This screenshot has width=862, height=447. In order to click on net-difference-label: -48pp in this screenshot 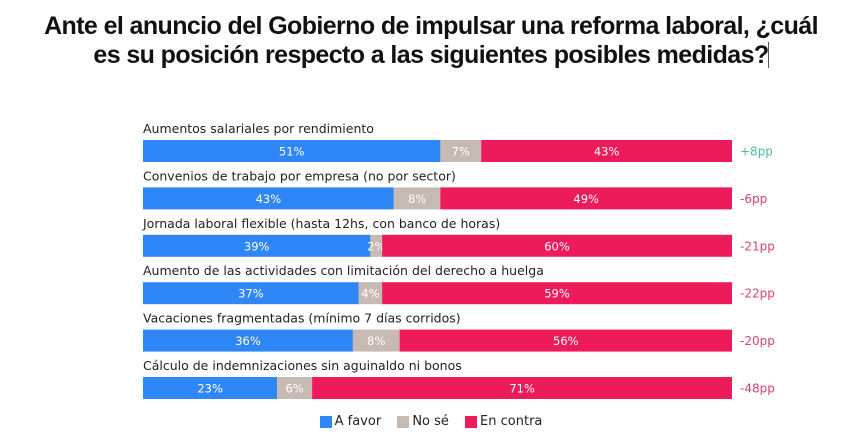, I will do `click(757, 389)`.